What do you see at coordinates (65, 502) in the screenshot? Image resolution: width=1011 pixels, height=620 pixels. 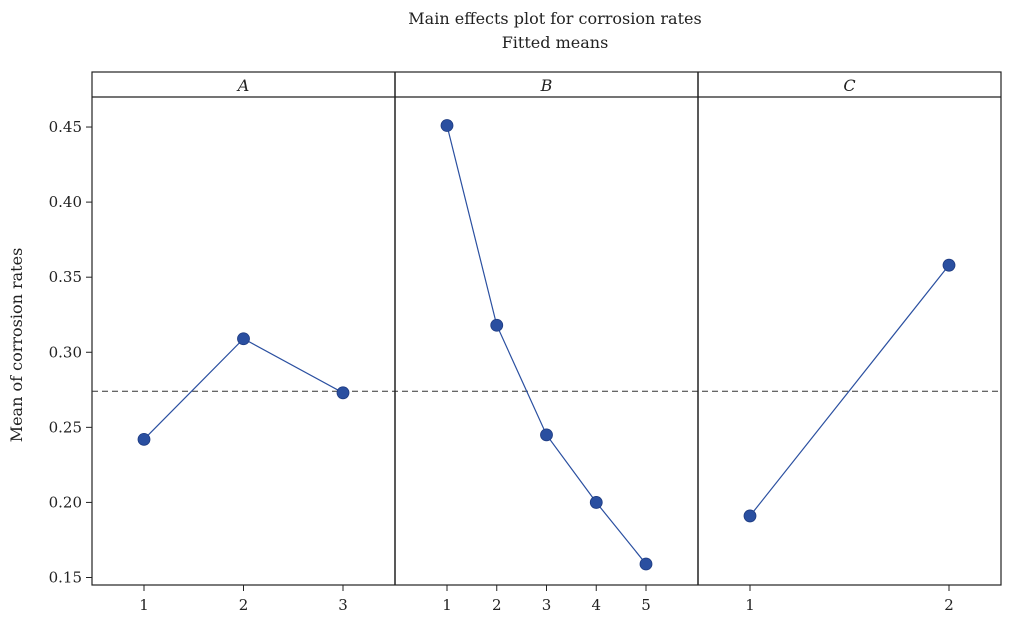 I see `y-tick-label: 0.20` at bounding box center [65, 502].